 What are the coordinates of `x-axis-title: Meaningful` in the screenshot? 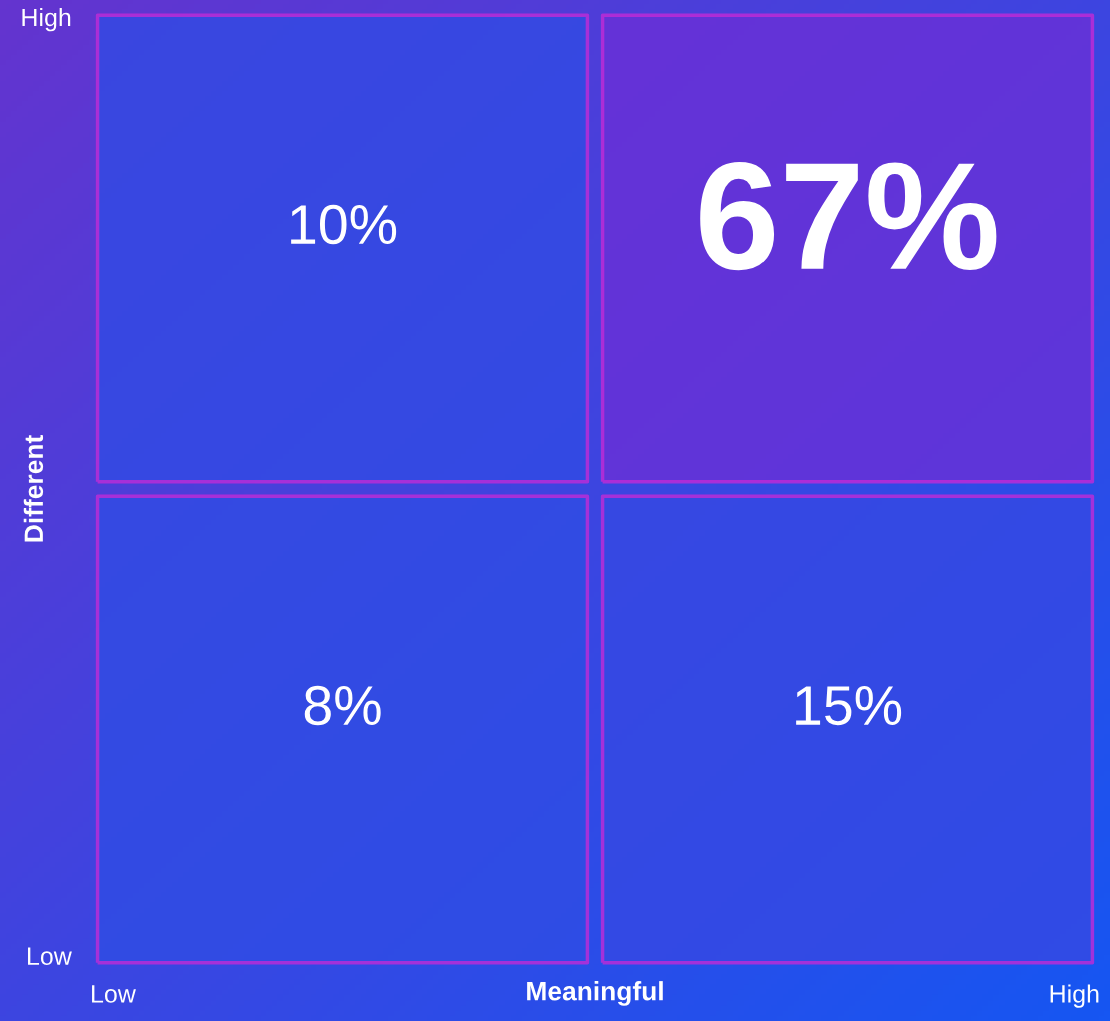 It's located at (595, 993).